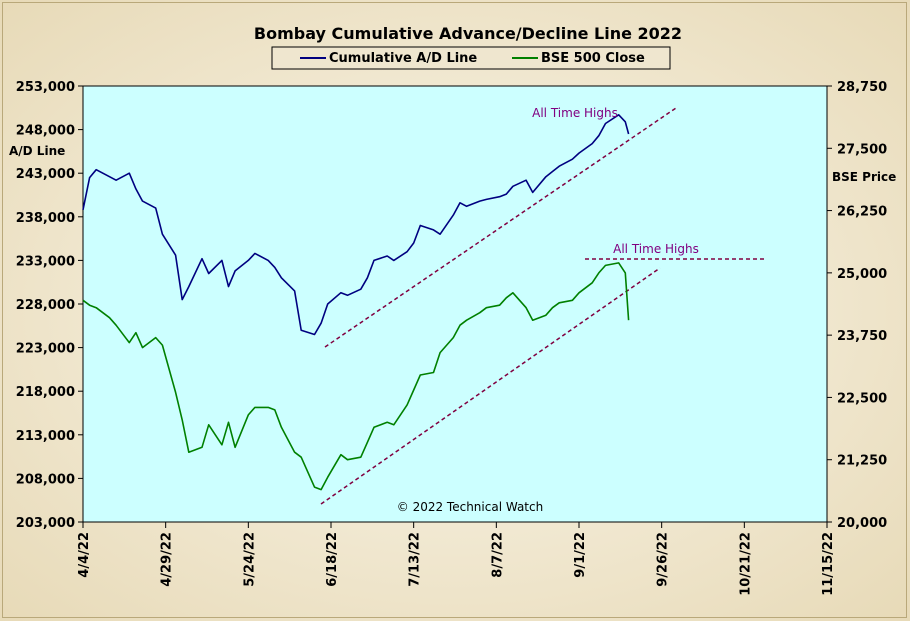 The width and height of the screenshot is (910, 621). I want to click on annotation-bse-high: All Time Highs, so click(656, 249).